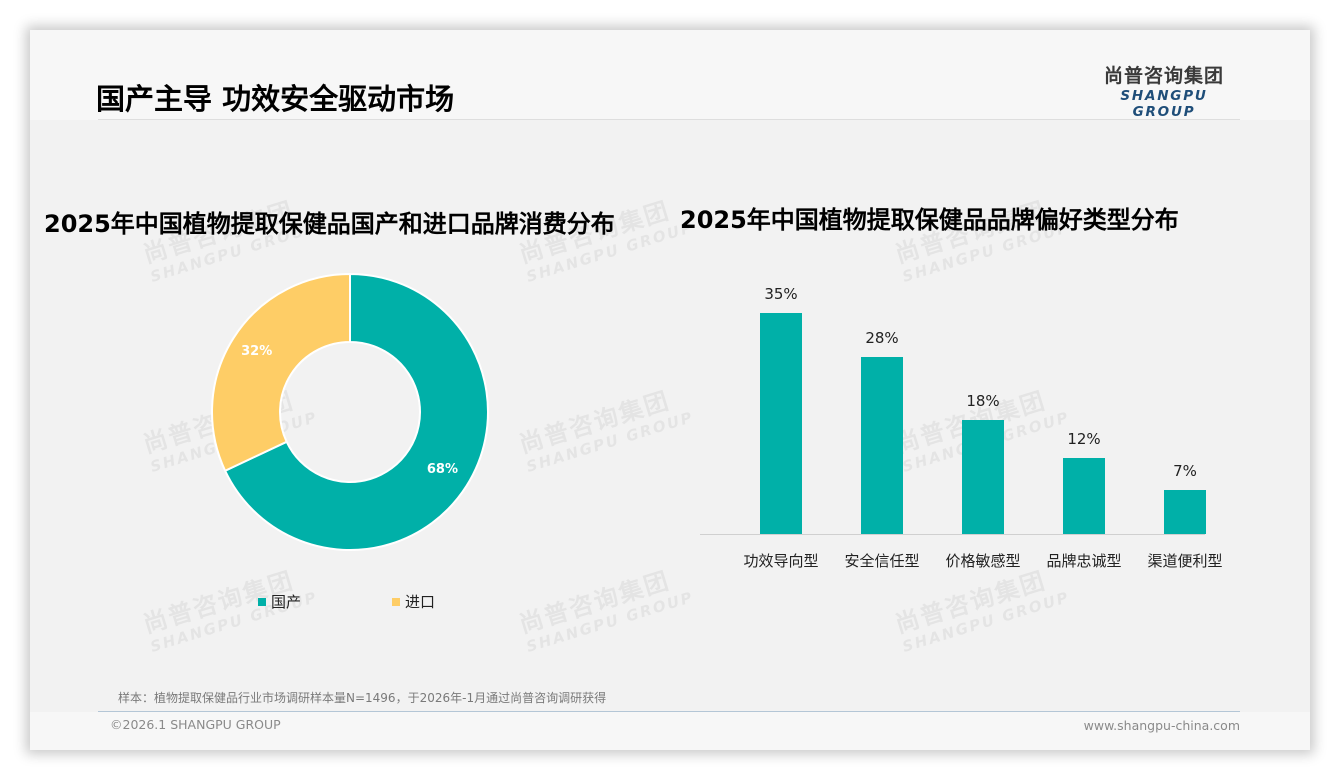 This screenshot has width=1340, height=780. I want to click on footer-band, so click(670, 731).